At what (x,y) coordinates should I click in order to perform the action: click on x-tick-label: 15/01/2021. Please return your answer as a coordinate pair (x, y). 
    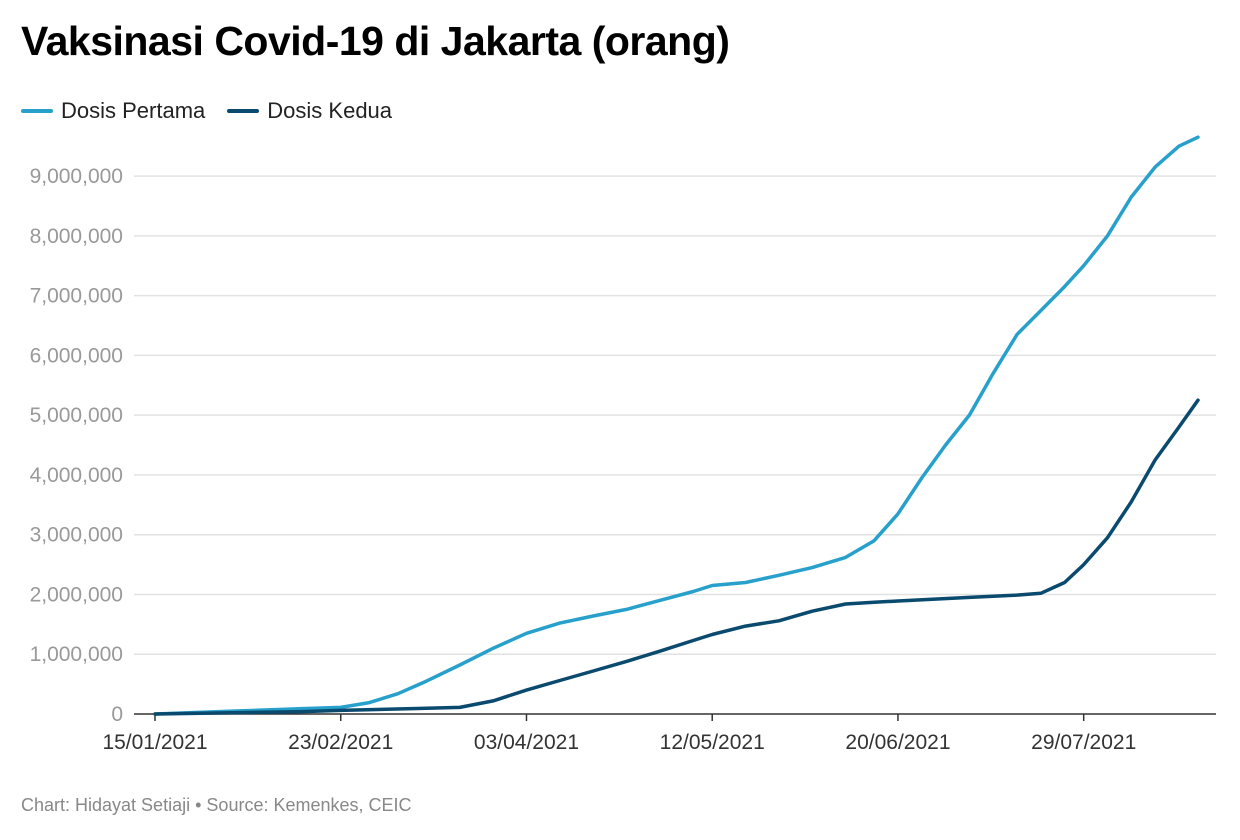
    Looking at the image, I should click on (154, 742).